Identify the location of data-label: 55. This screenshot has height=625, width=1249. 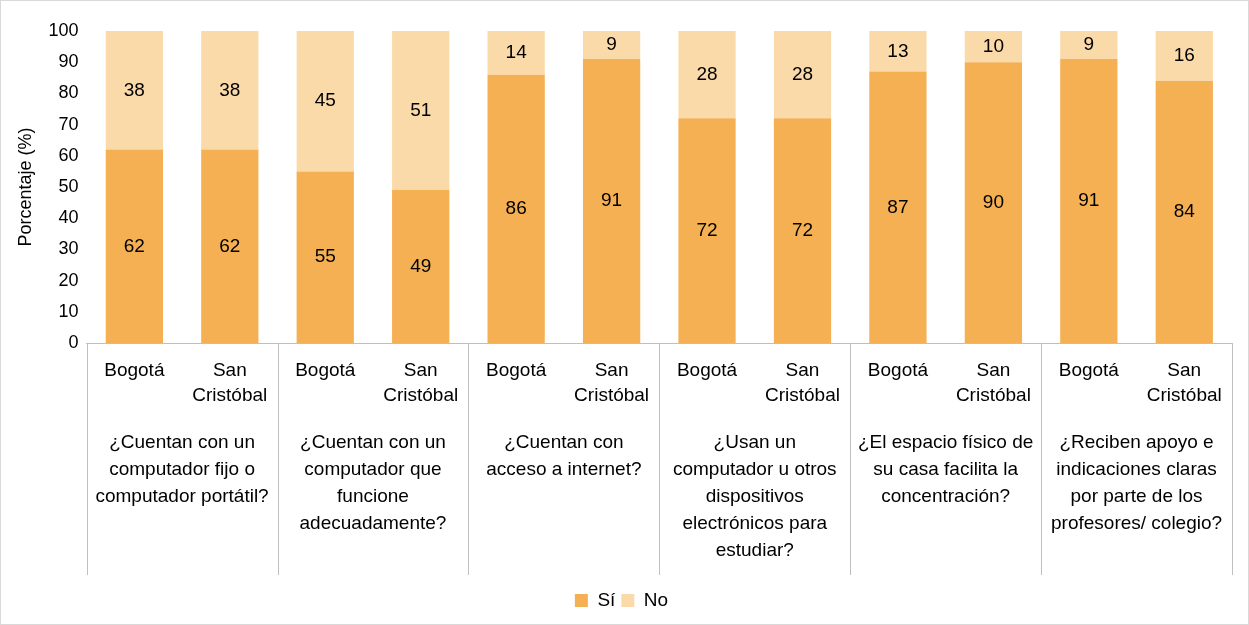
(325, 256).